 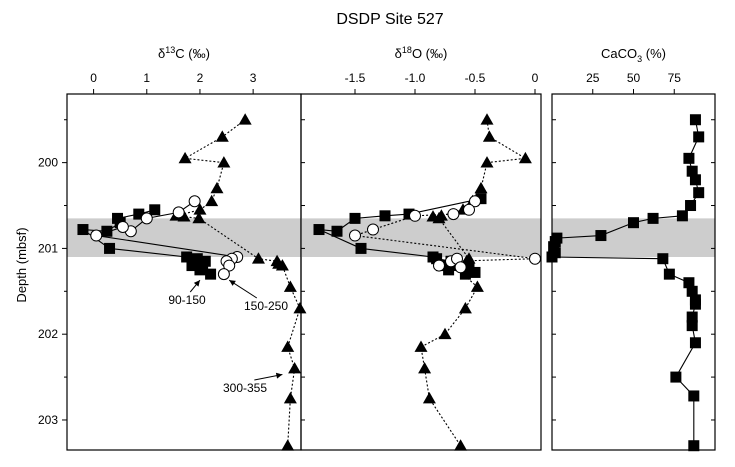 I want to click on y-tick-label: 203, so click(x=48, y=420).